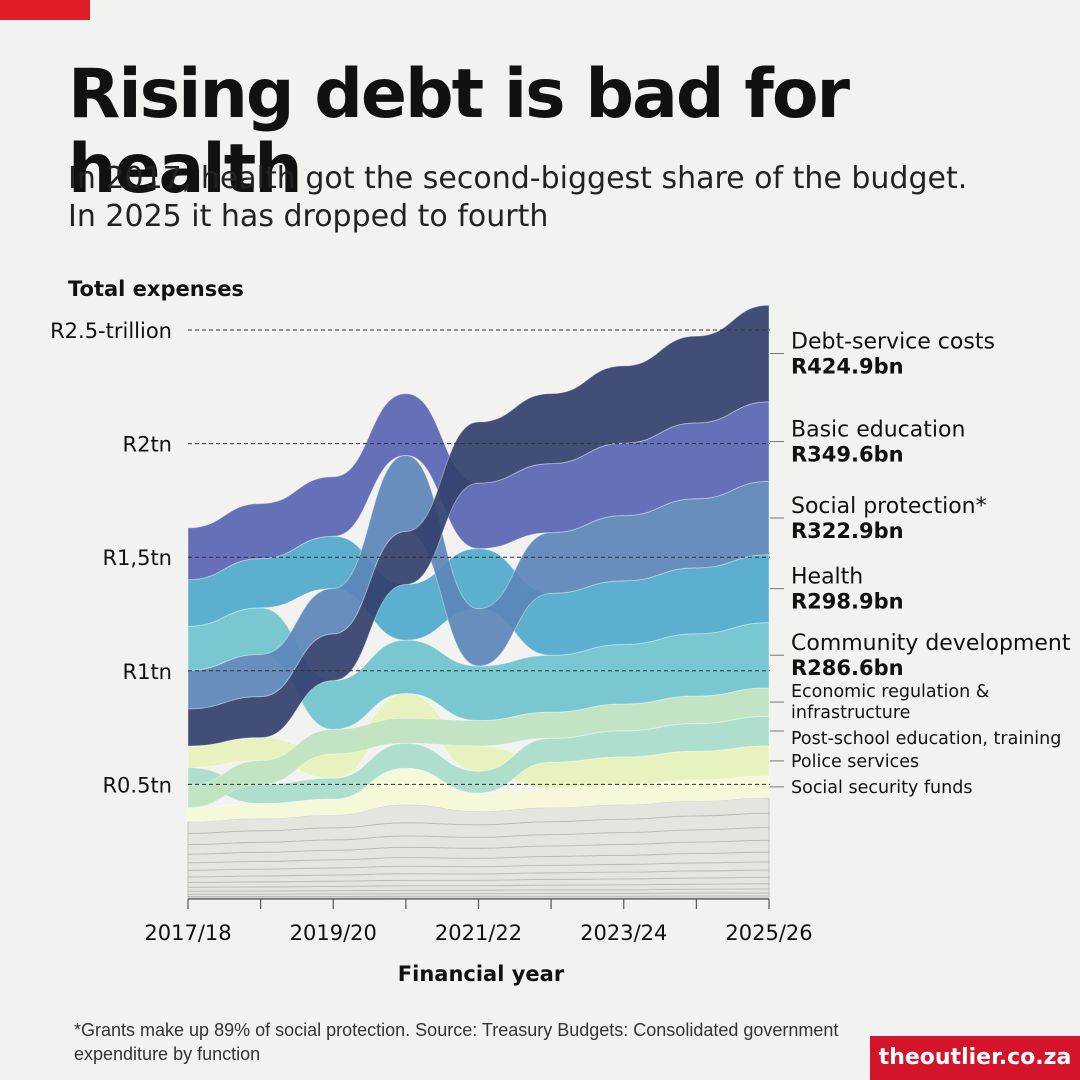  I want to click on x-tick-label: 2023/24, so click(623, 933).